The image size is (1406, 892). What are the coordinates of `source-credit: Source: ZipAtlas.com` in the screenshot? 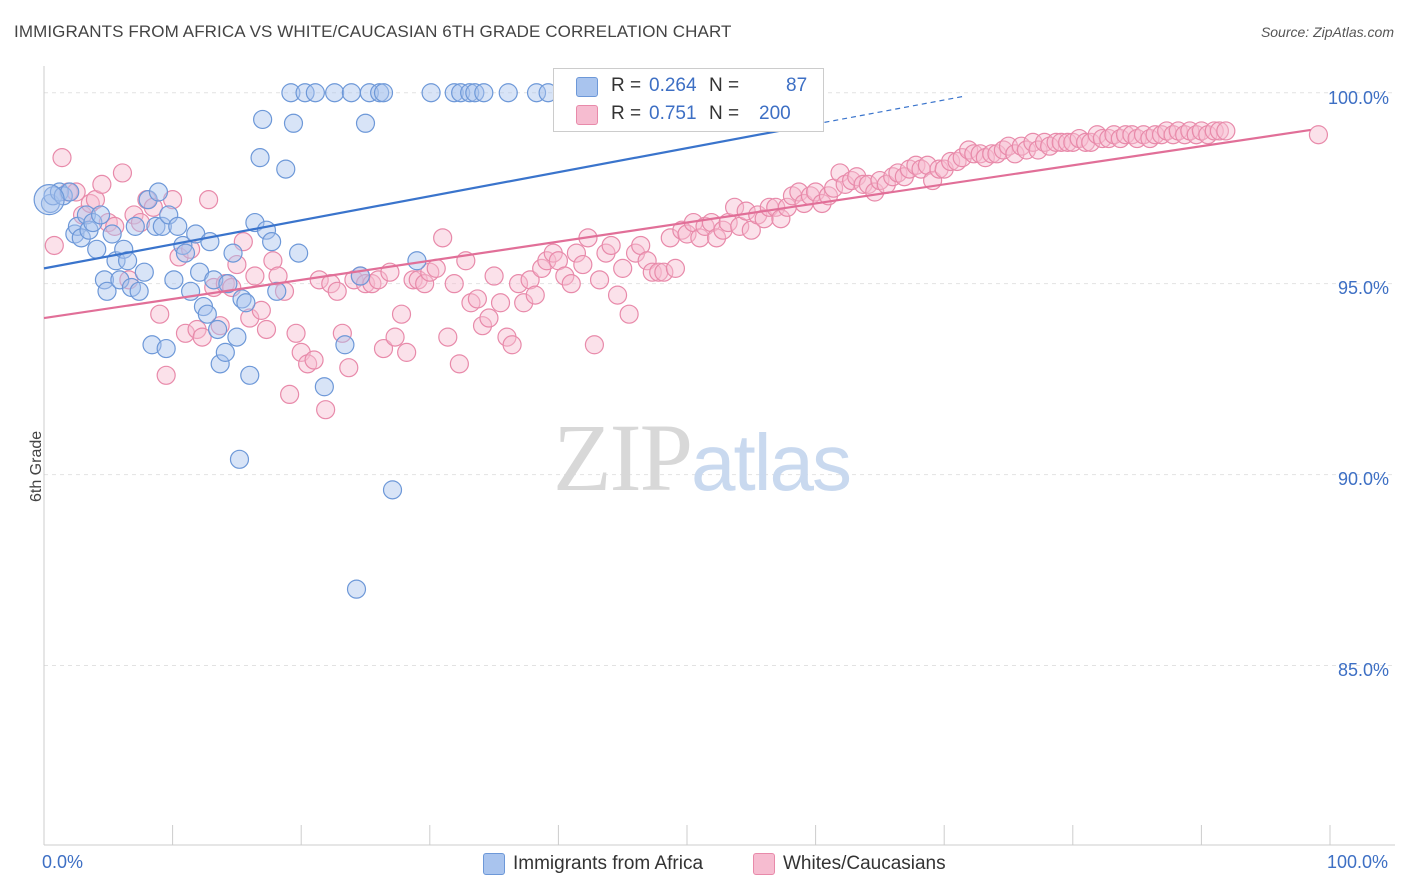 It's located at (1327, 32).